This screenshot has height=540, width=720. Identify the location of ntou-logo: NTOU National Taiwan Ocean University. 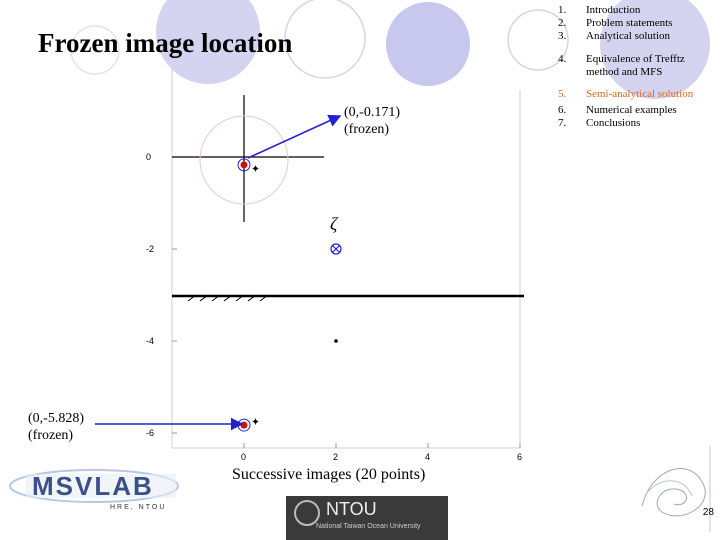
(367, 518).